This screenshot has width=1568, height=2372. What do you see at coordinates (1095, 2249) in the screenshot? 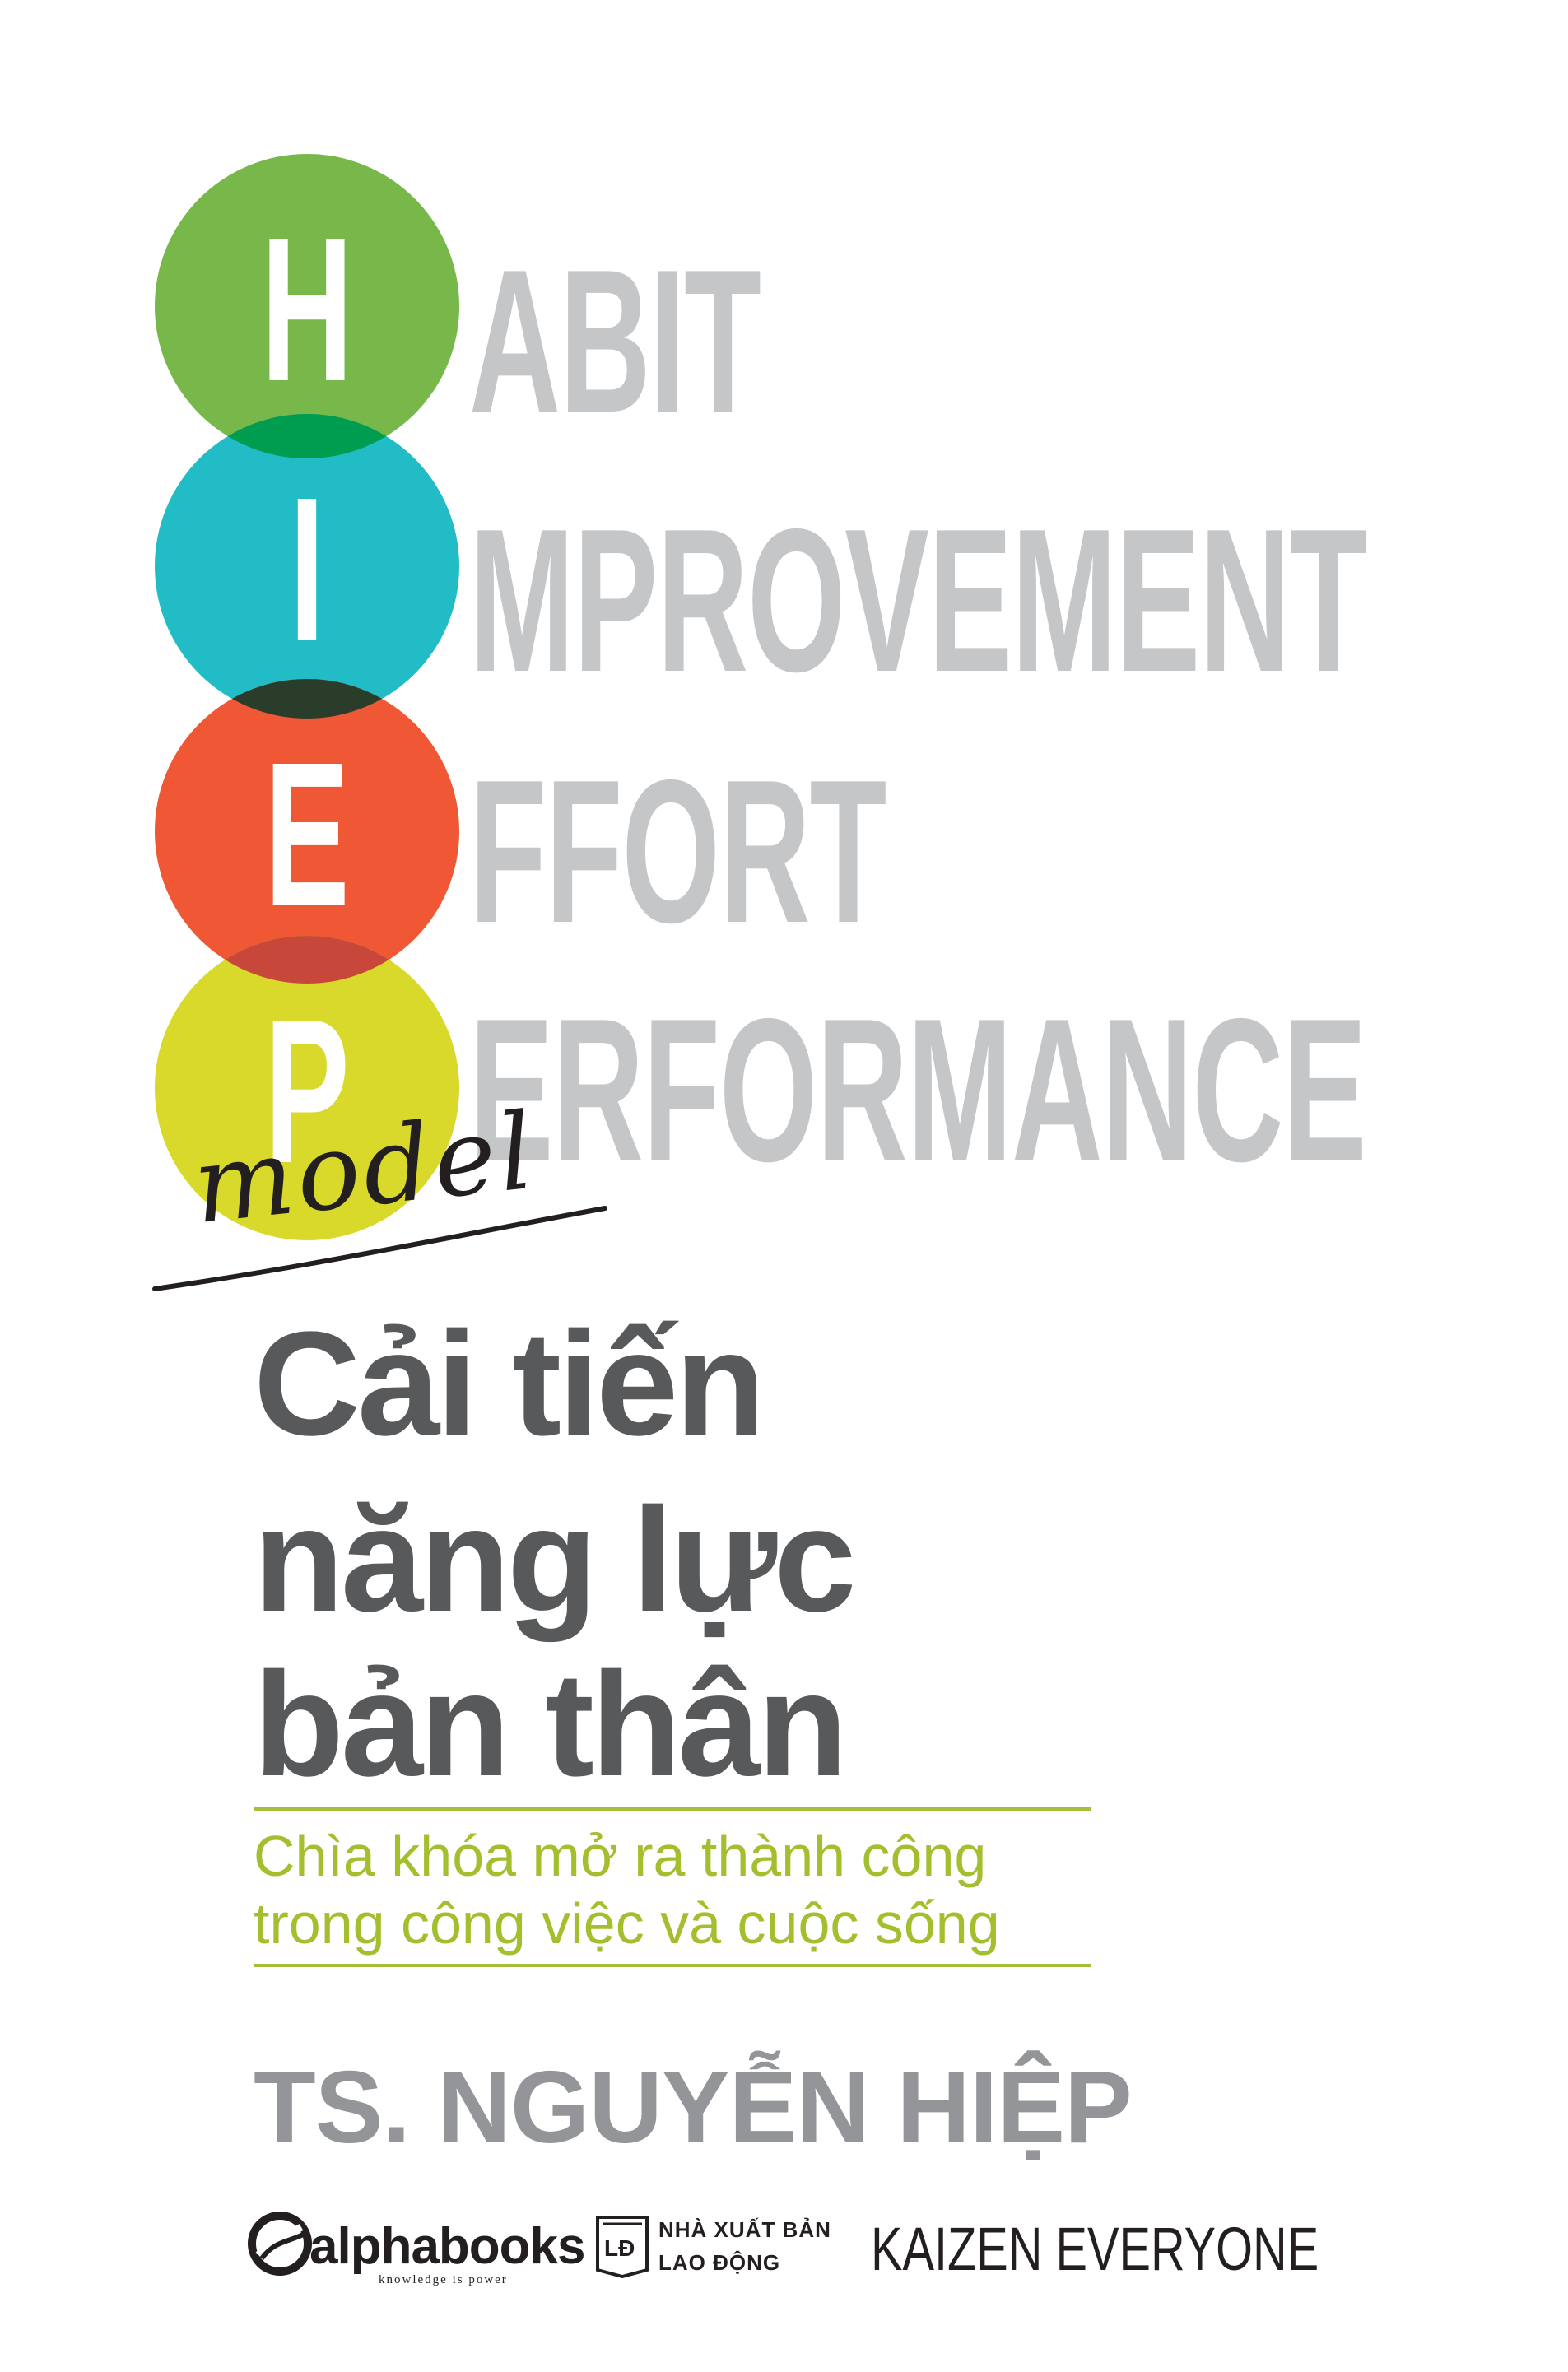
I see `series-name: KAIZEN EVERYONE` at bounding box center [1095, 2249].